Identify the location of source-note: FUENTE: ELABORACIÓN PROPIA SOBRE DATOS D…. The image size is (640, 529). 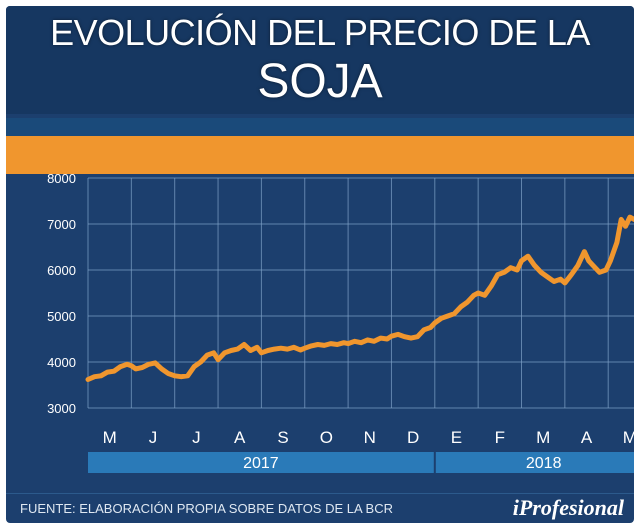
(207, 508).